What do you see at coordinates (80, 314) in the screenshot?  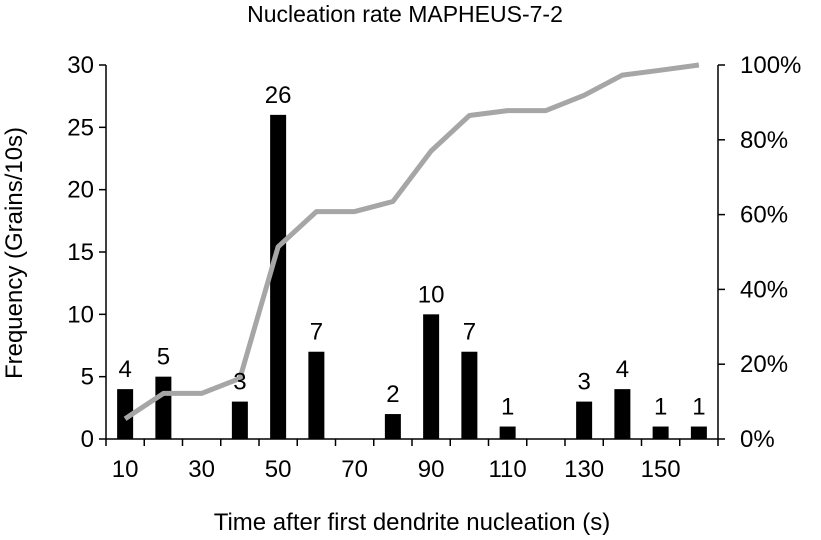 I see `y-tick-label-10: 10` at bounding box center [80, 314].